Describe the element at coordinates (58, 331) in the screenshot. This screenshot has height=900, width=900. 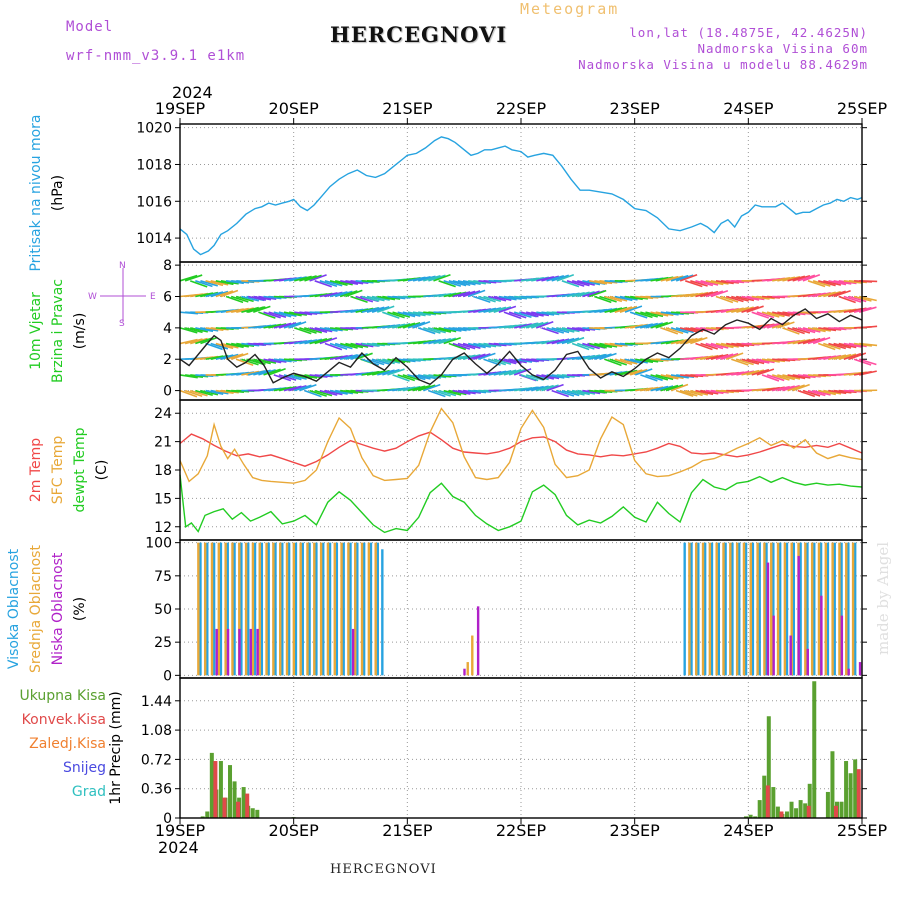
I see `y-axis-label: Brzina i Pravac` at that location.